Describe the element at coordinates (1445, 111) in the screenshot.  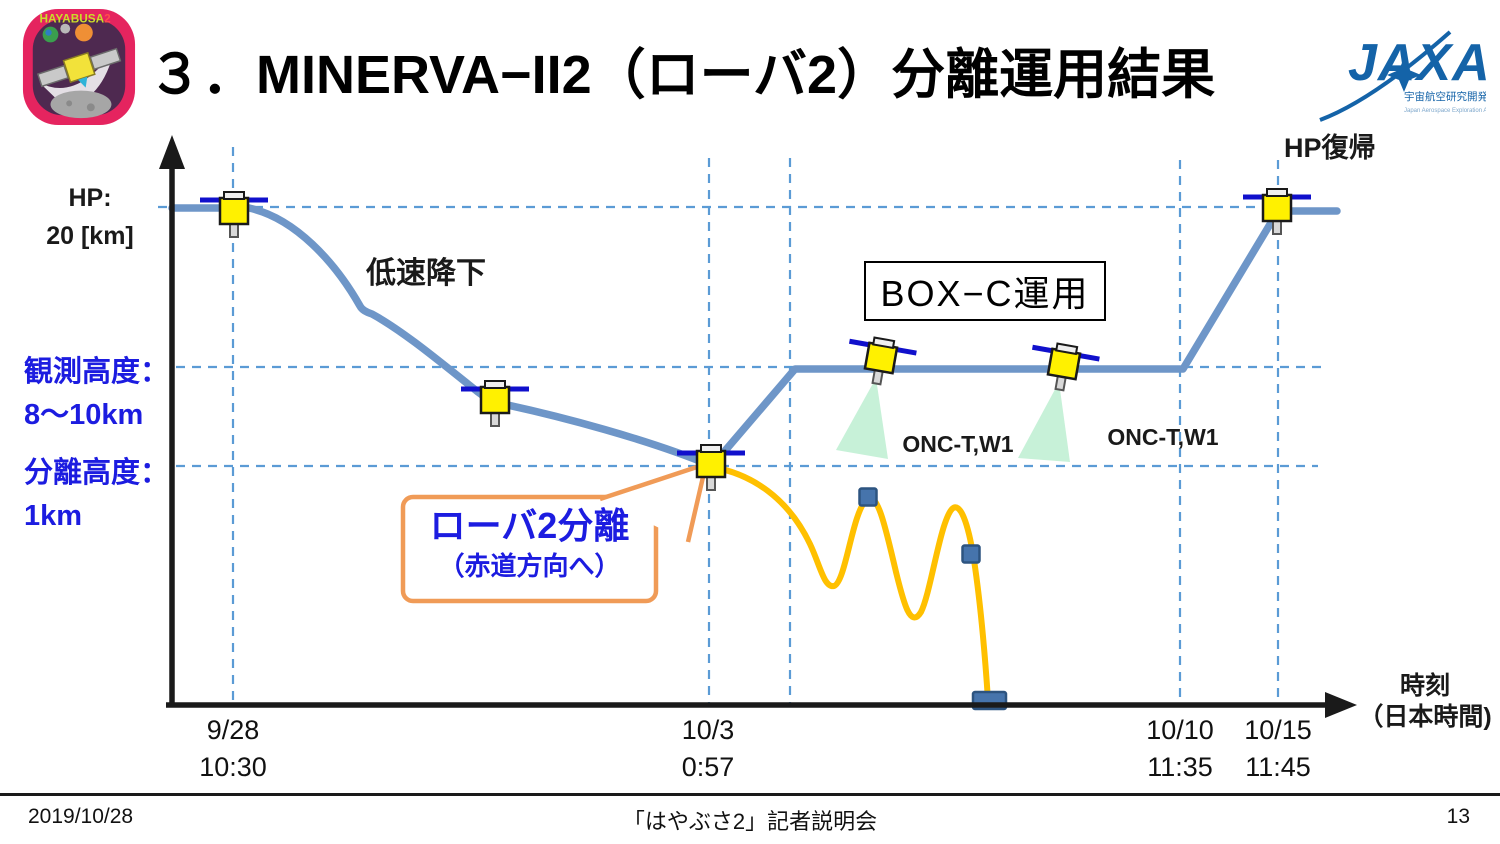
I see `jaxa-english-name: Japan Aerospace Exploration Agency` at that location.